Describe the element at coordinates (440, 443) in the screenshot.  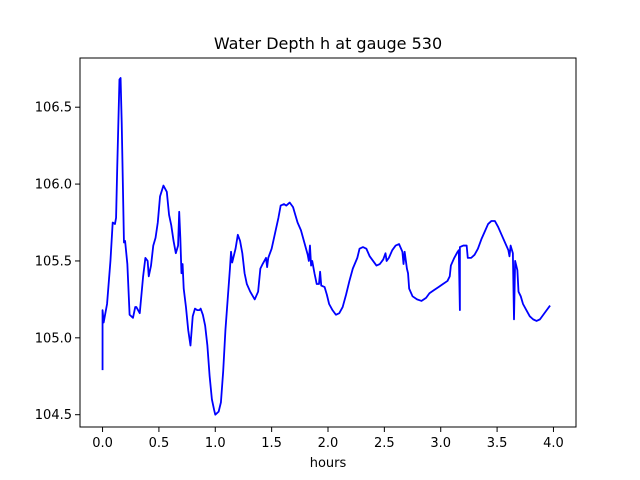
I see `x-tick-label: 3.0` at that location.